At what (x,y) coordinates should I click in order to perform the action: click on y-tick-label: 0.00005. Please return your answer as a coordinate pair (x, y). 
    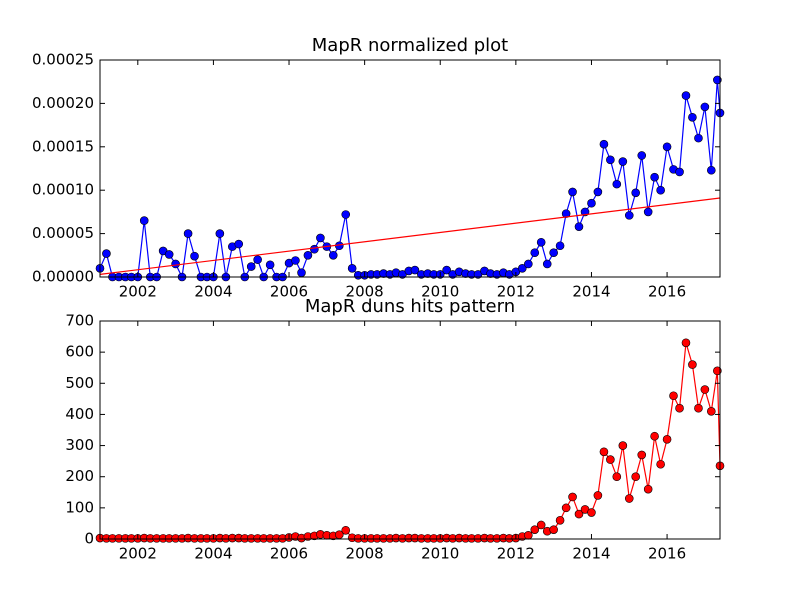
    Looking at the image, I should click on (63, 233).